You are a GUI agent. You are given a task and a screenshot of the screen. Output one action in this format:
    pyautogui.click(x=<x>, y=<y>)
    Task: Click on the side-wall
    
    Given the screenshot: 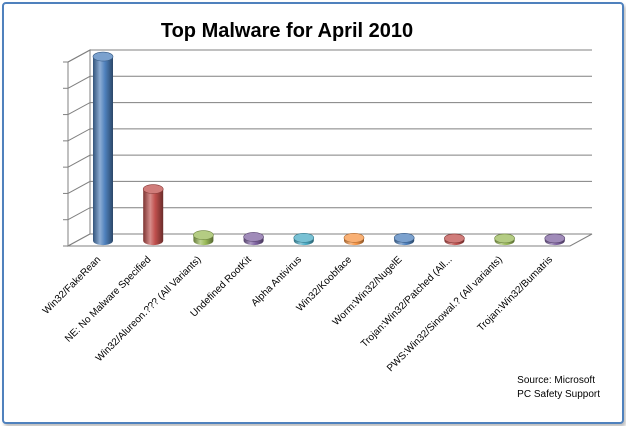 What is the action you would take?
    pyautogui.click(x=79, y=148)
    